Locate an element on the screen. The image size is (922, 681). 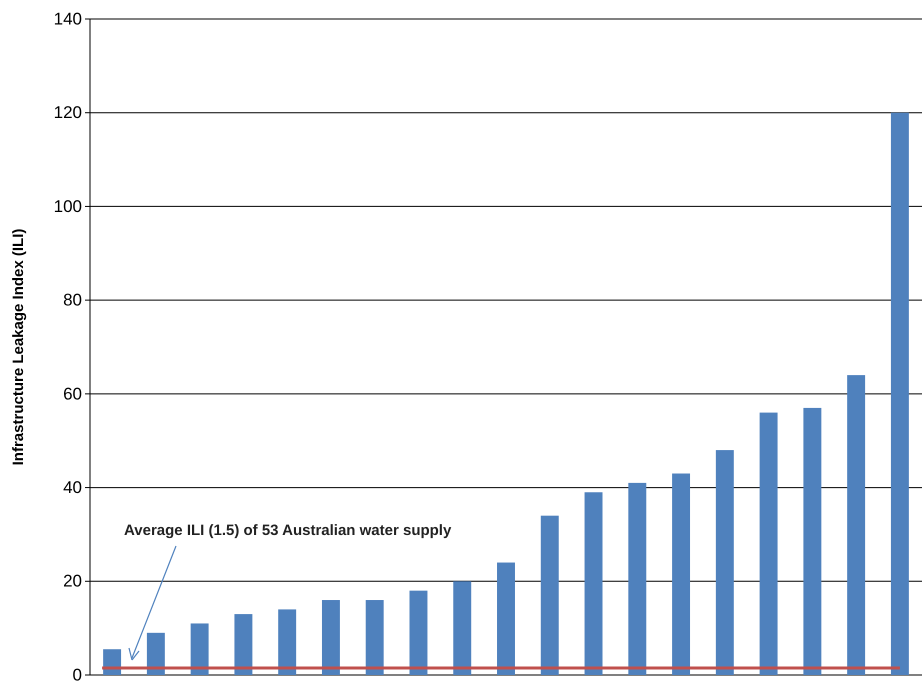
y-tick-label: 120 is located at coordinates (68, 112).